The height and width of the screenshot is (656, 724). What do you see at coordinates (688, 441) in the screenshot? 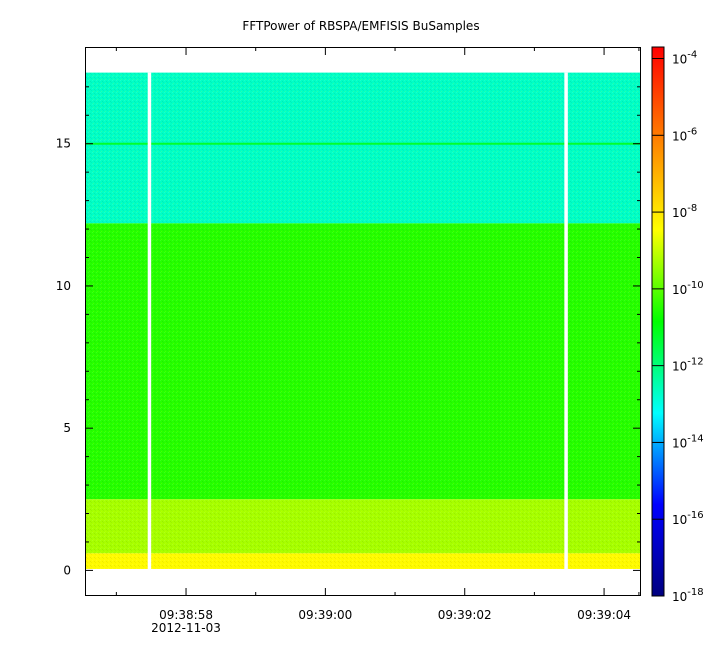
I see `colorbar-tick-label: 10⁻¹⁴` at bounding box center [688, 441].